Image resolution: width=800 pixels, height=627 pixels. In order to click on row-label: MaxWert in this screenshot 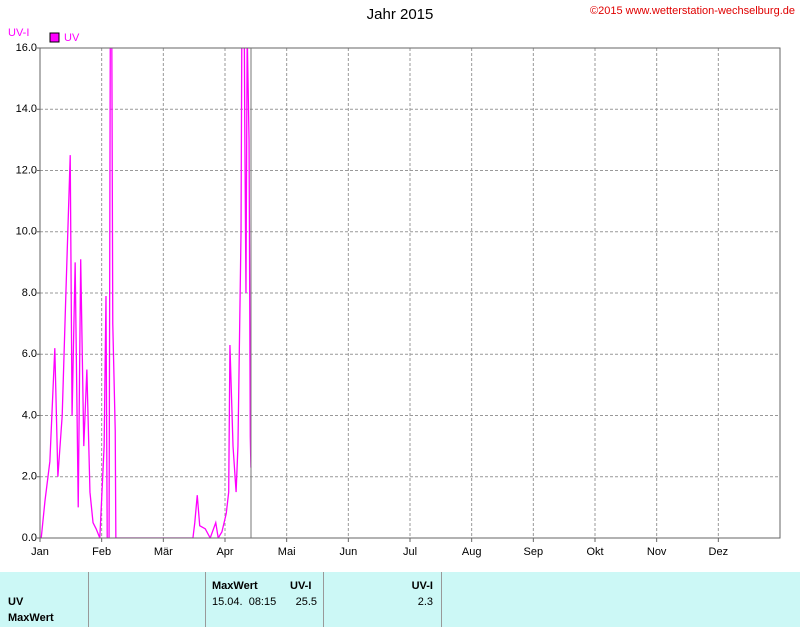, I will do `click(31, 618)`.